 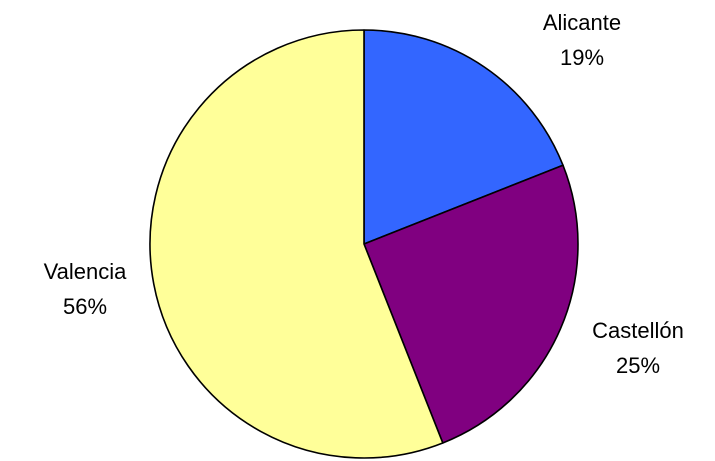 I want to click on slice-category-label: Alicante, so click(x=582, y=22).